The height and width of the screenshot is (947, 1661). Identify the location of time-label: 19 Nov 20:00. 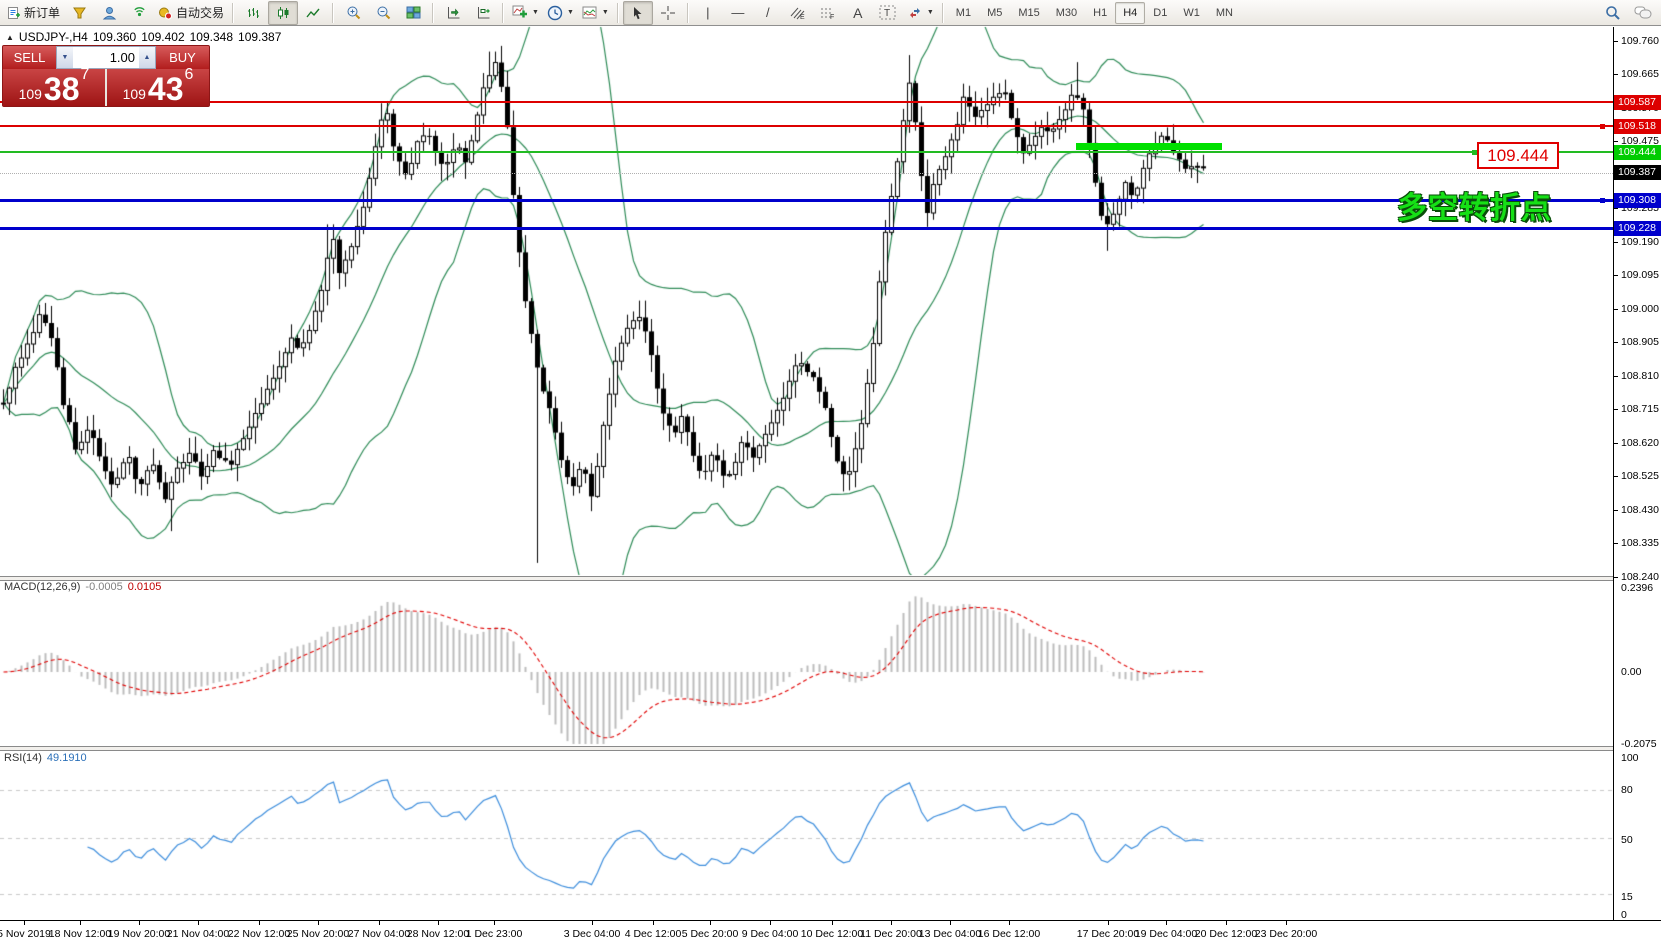
(139, 934).